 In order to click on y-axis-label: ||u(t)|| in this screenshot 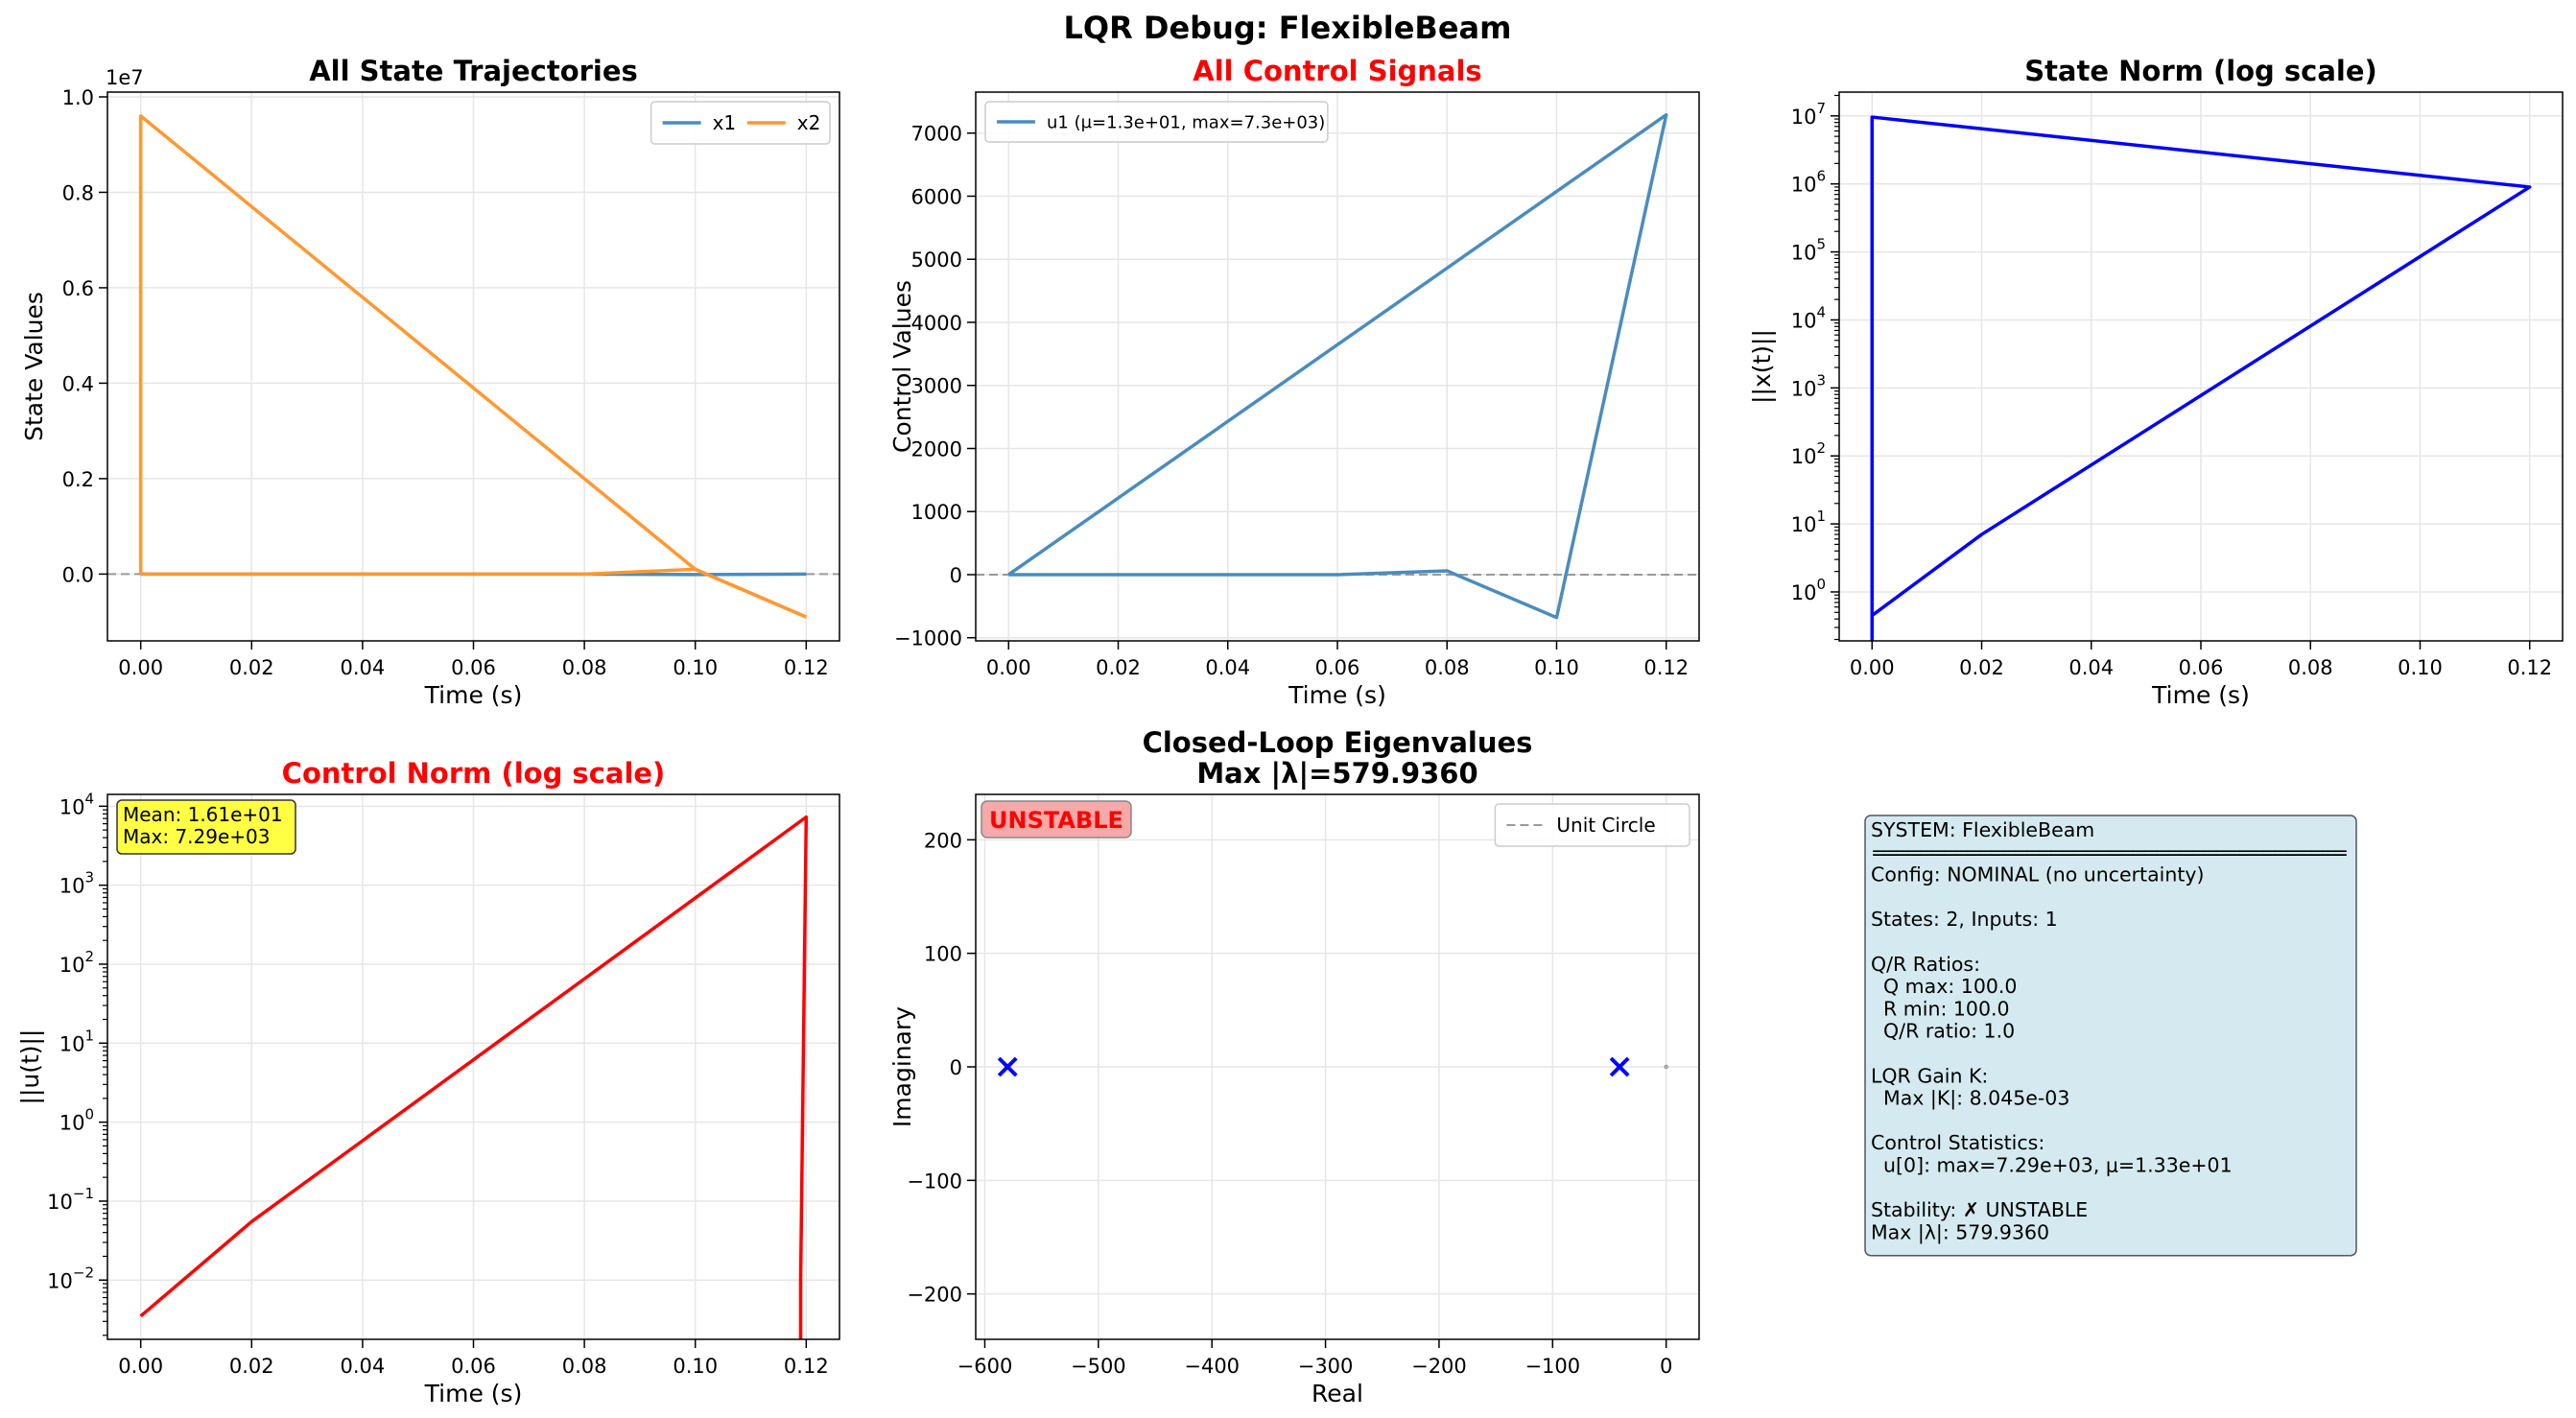, I will do `click(30, 1067)`.